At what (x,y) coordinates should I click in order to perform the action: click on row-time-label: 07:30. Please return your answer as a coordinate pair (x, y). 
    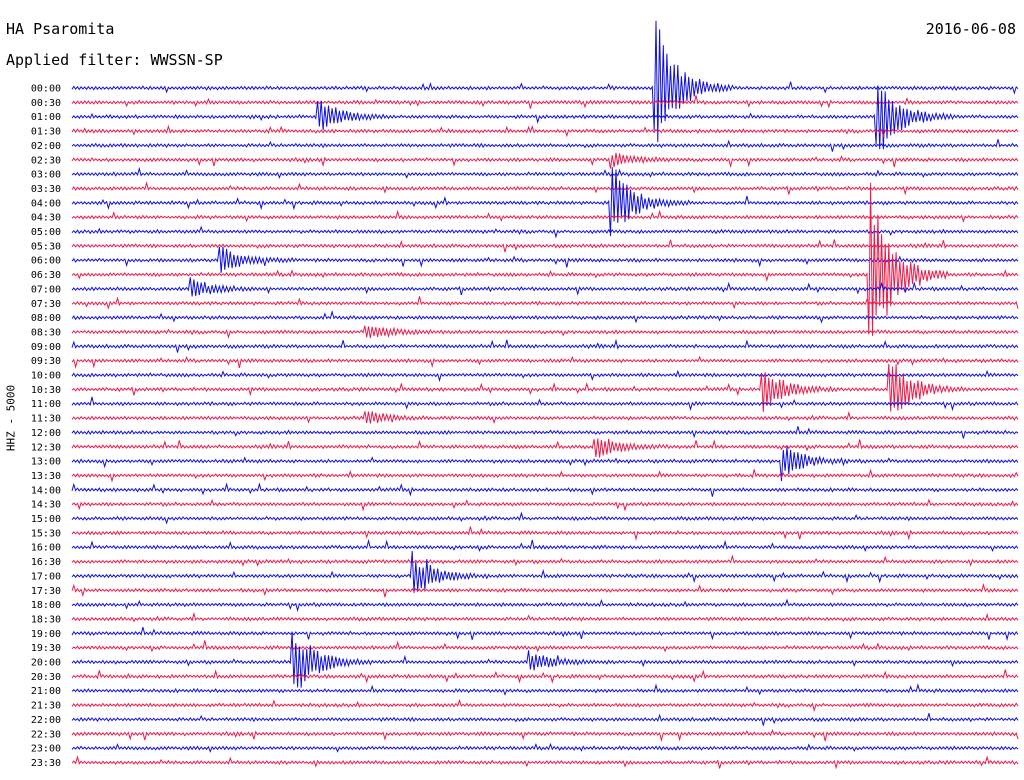
    Looking at the image, I should click on (46, 304).